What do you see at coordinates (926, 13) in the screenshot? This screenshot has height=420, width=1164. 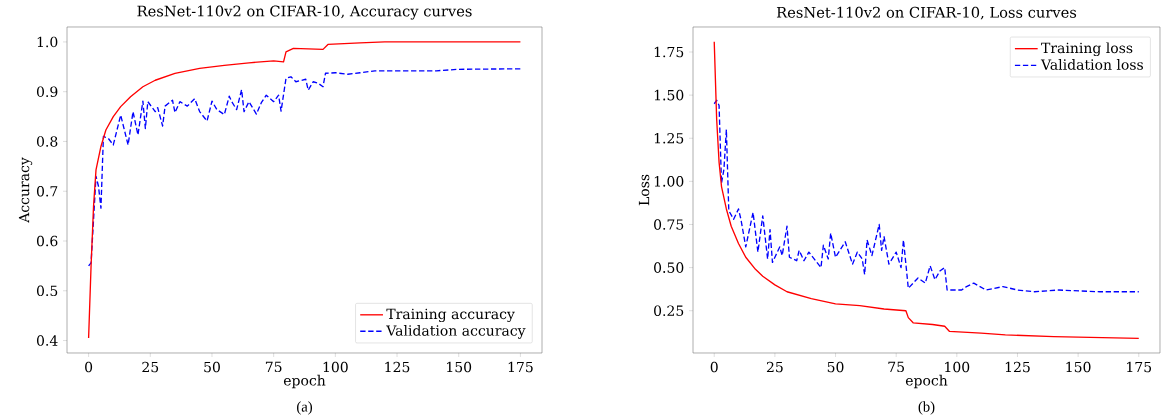 I see `chart-title: ResNet-110v2 on CIFAR-10, Loss curves` at bounding box center [926, 13].